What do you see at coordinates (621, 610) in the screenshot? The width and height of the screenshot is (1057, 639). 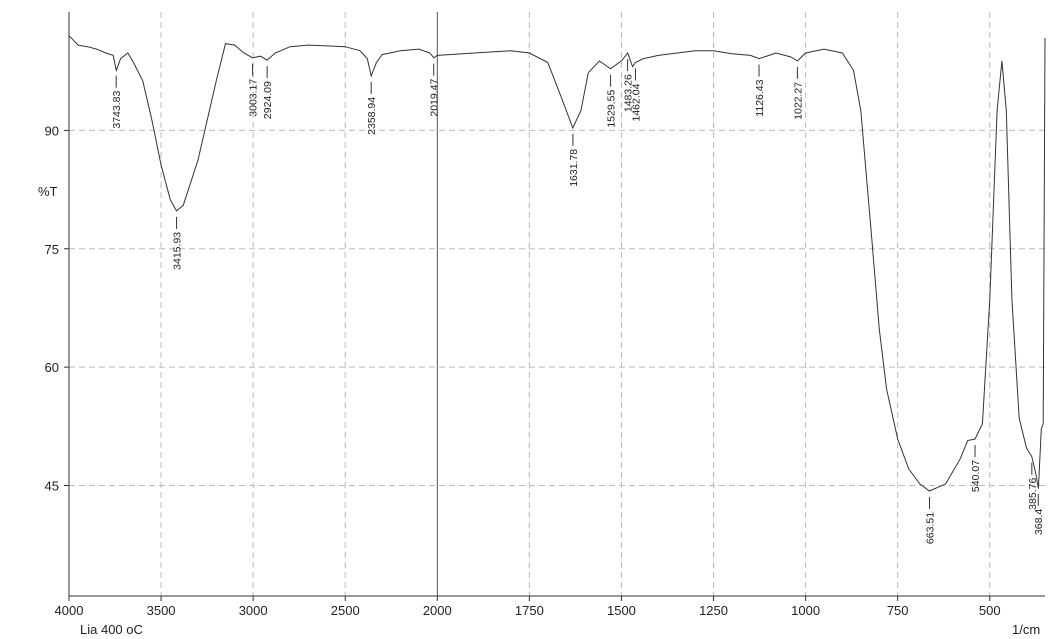 I see `x-tick-label: 1500` at bounding box center [621, 610].